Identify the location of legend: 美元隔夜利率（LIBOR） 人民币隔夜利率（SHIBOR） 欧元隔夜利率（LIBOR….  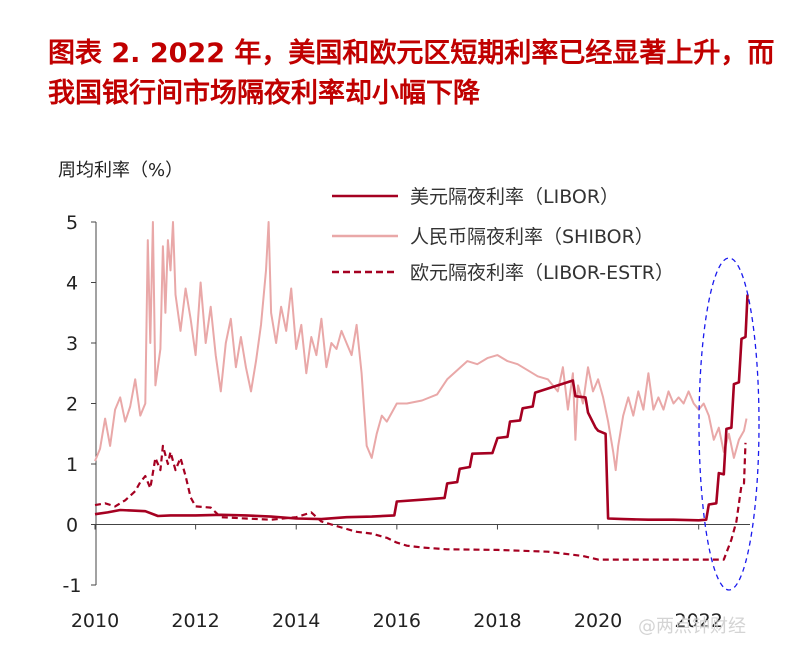
(503, 235).